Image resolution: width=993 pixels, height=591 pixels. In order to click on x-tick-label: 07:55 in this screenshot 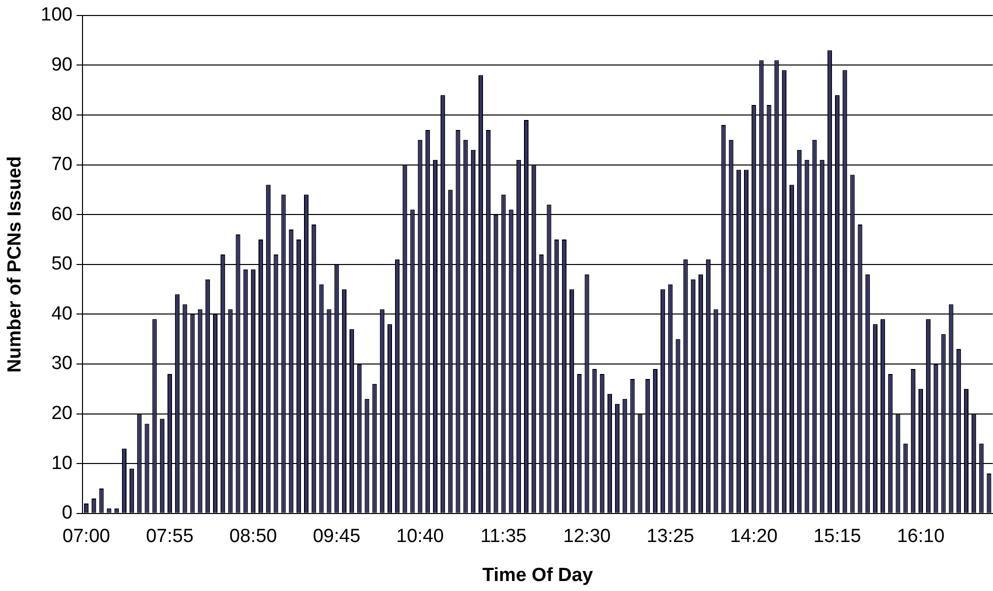, I will do `click(170, 537)`.